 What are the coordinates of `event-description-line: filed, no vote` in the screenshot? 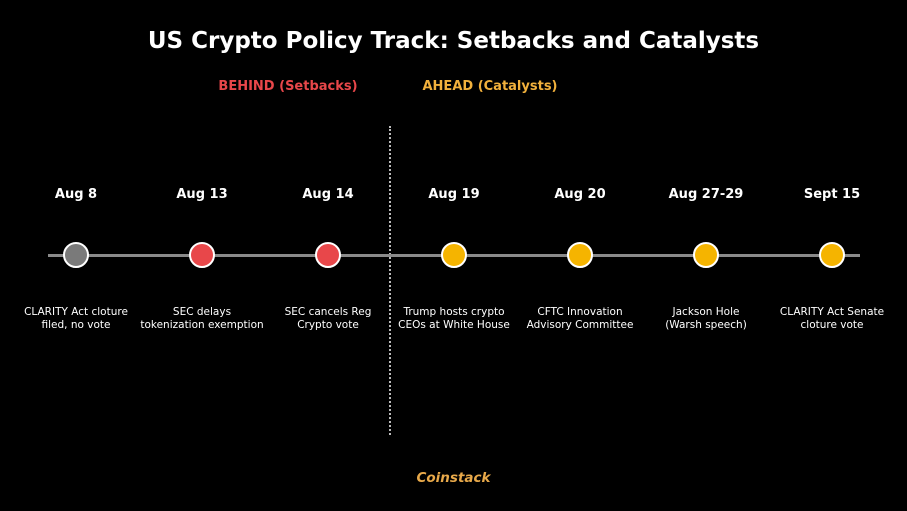 It's located at (76, 325).